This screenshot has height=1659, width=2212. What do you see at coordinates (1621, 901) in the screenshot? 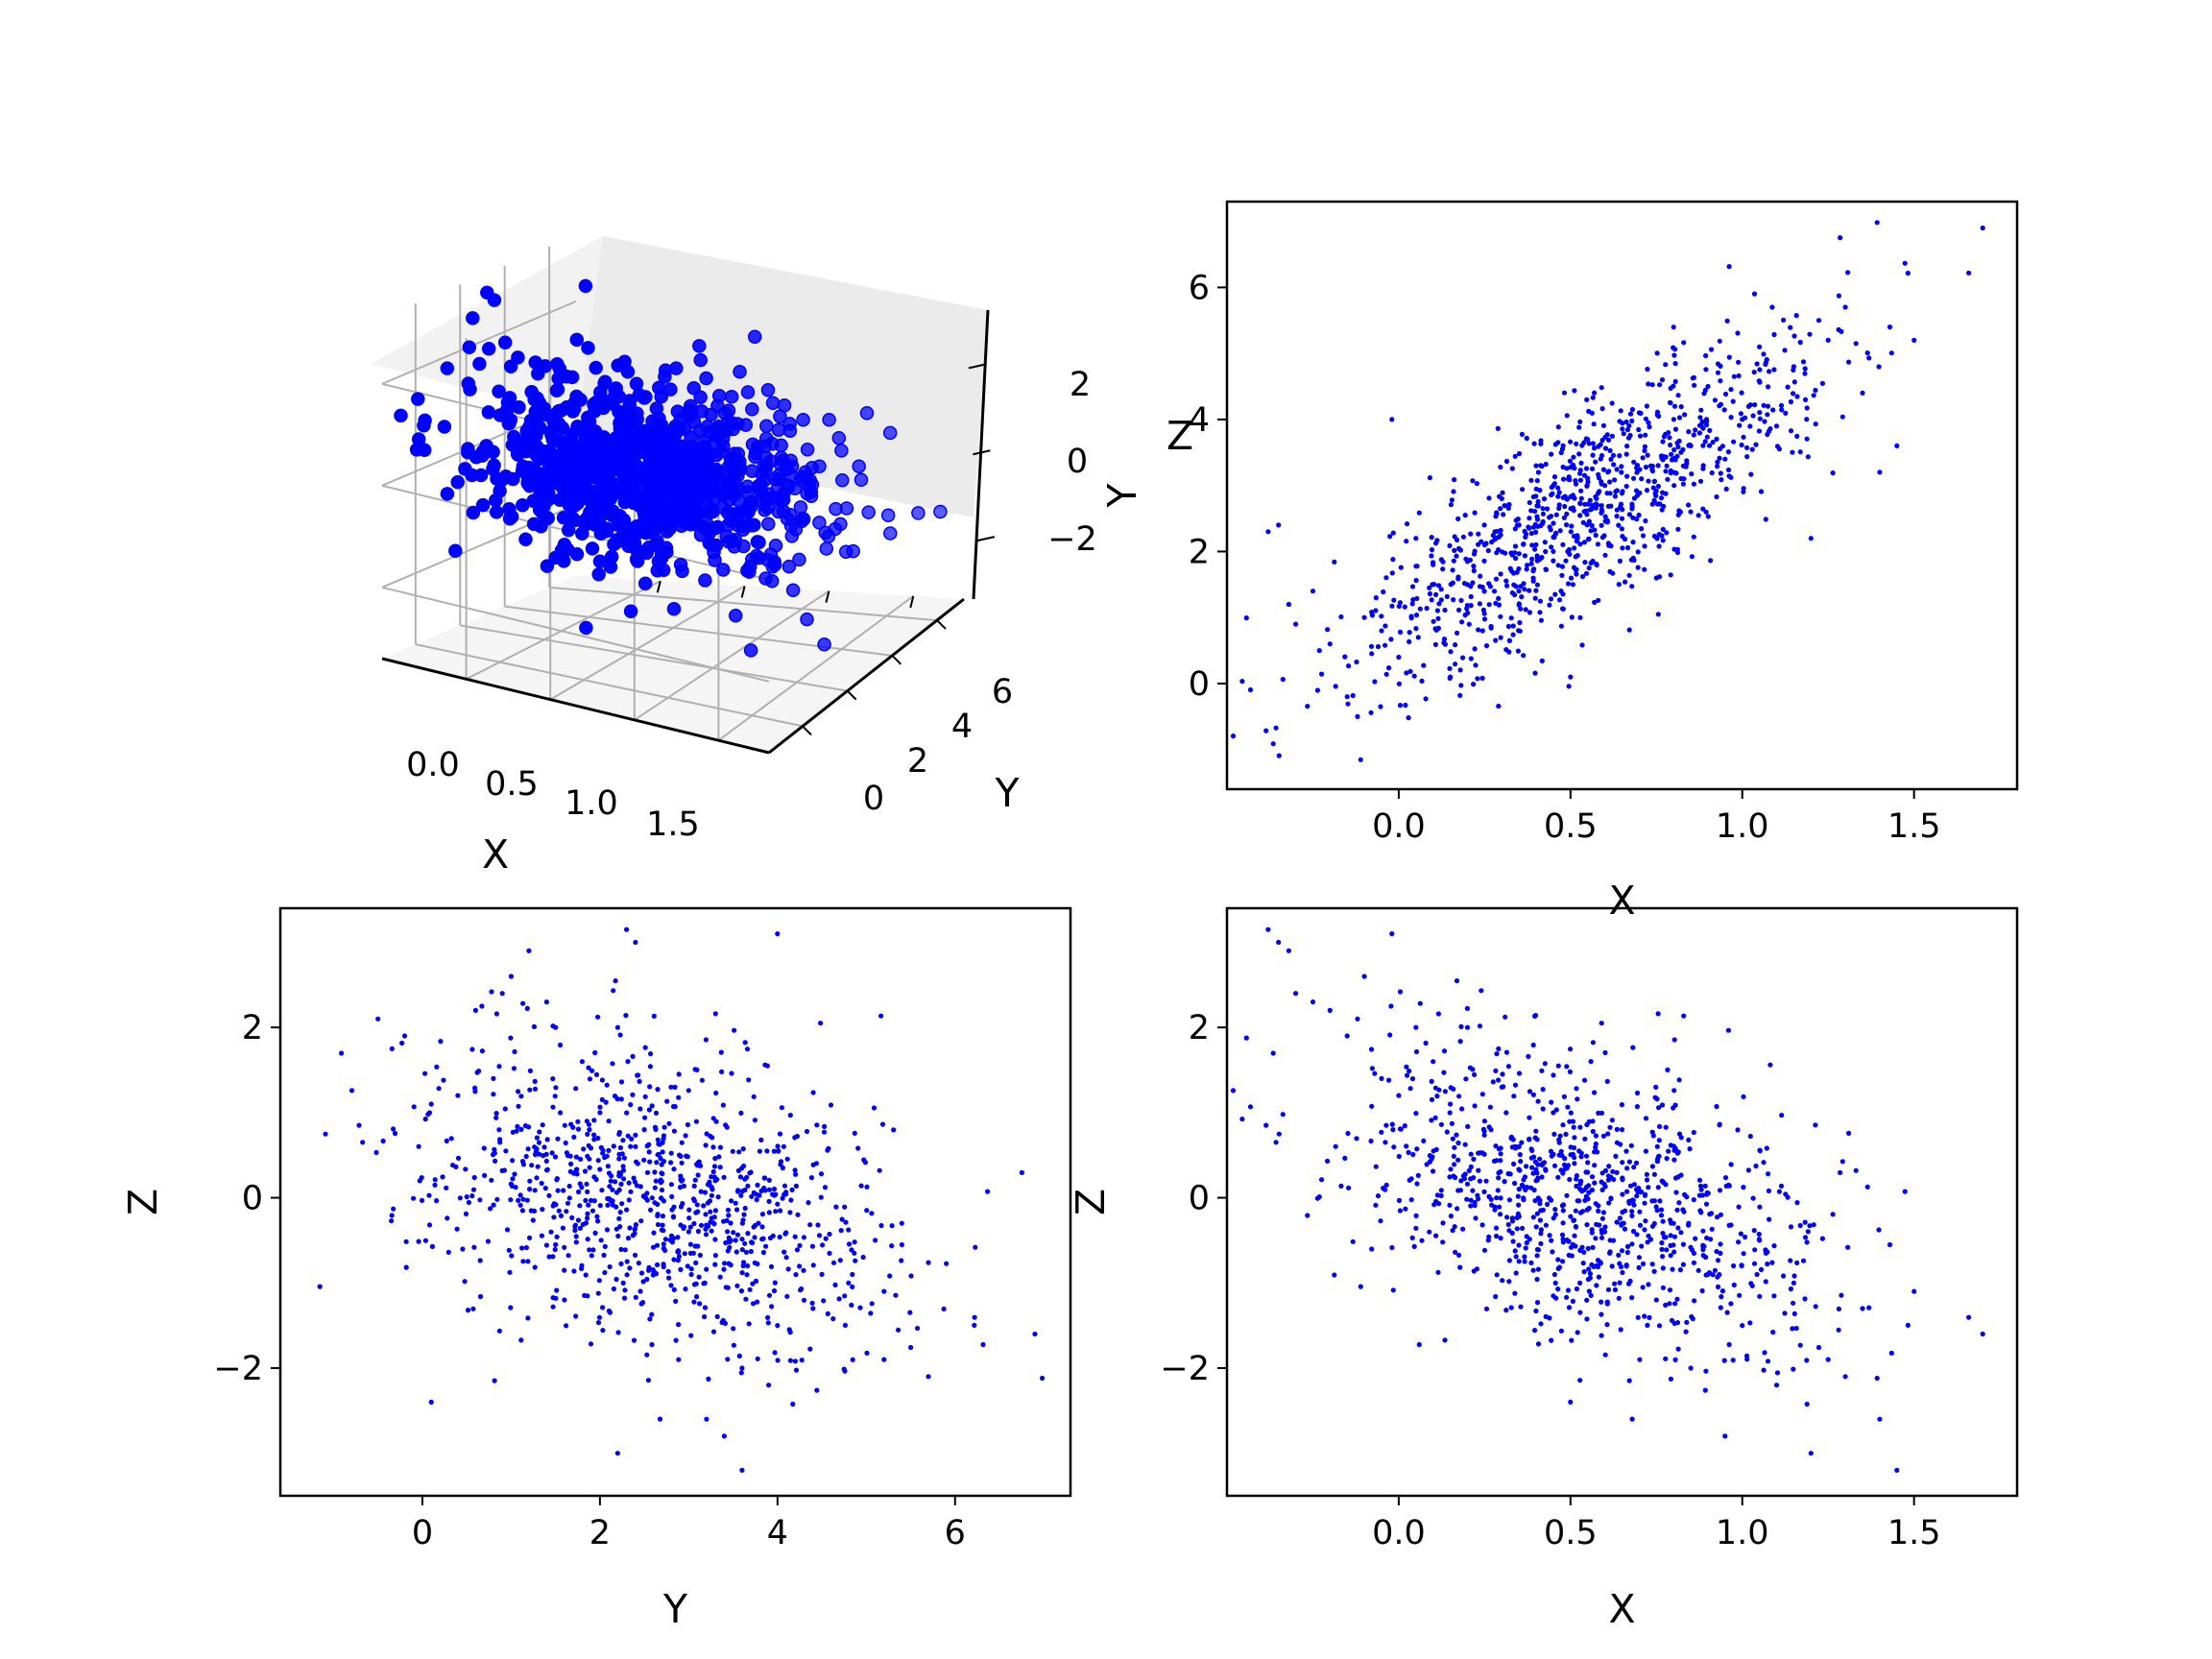
I see `x-axis-label-x-vs-y: X` at bounding box center [1621, 901].